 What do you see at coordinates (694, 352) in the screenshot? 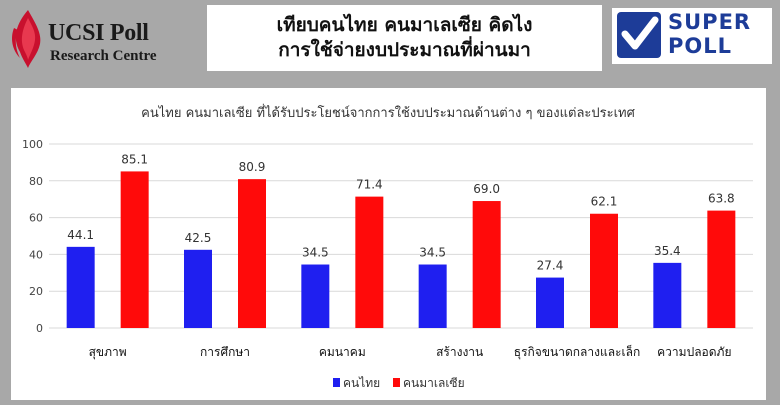
I see `category-label: ความปลอดภัย` at bounding box center [694, 352].